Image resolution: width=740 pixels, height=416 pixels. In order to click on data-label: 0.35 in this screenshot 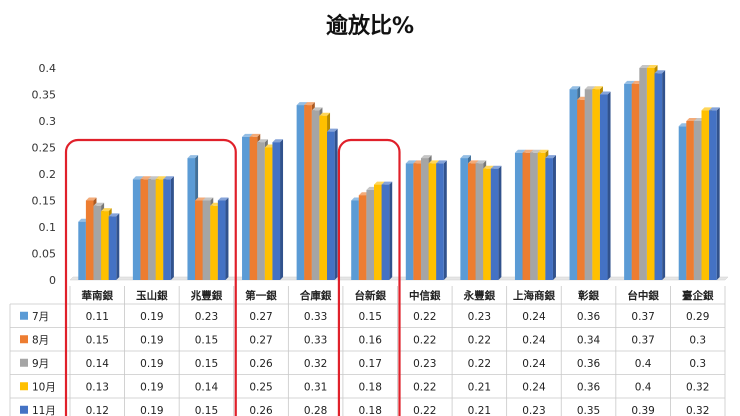, I will do `click(588, 410)`.